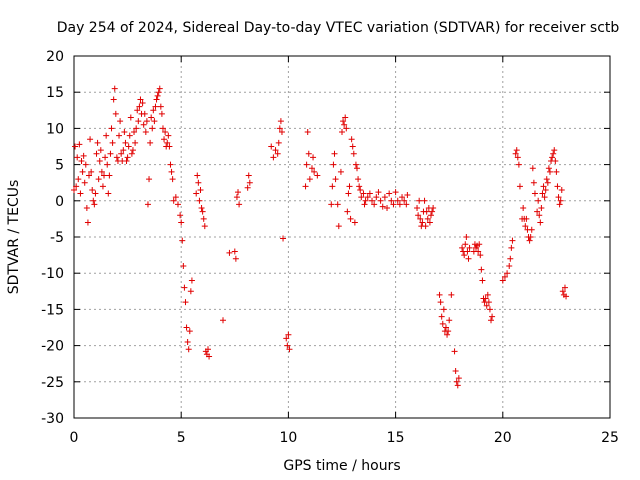 The image size is (640, 480). What do you see at coordinates (288, 438) in the screenshot?
I see `x-tick-label: 10` at bounding box center [288, 438].